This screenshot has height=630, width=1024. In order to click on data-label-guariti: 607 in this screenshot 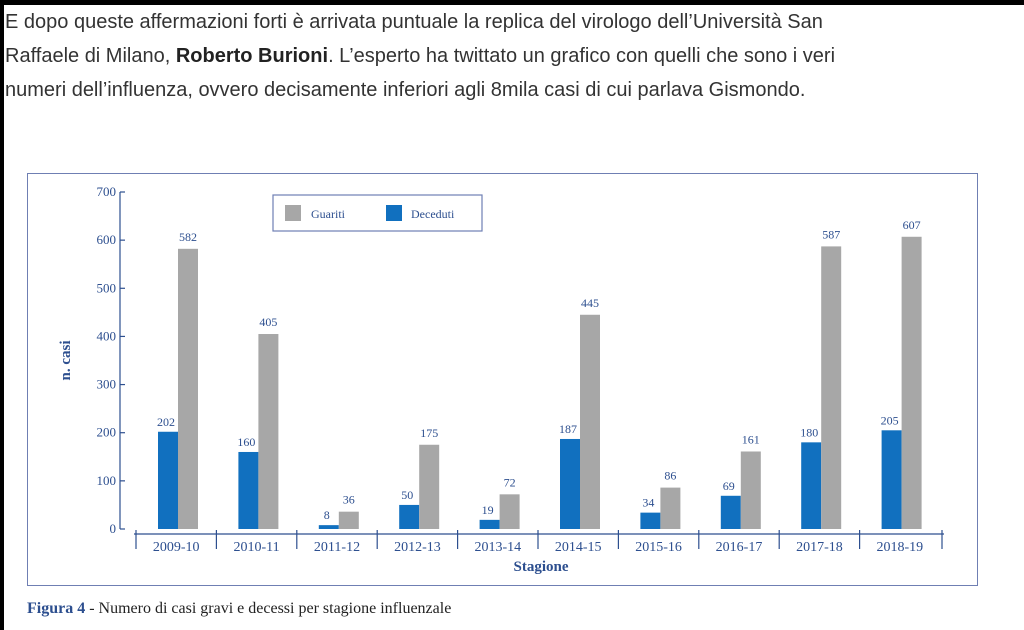, I will do `click(912, 225)`.